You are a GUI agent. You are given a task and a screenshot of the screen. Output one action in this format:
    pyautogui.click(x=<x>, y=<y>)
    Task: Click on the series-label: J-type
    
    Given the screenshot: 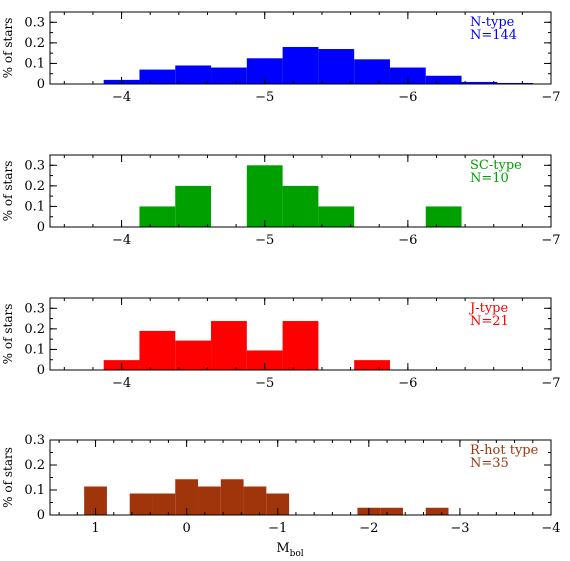 What is the action you would take?
    pyautogui.click(x=488, y=308)
    